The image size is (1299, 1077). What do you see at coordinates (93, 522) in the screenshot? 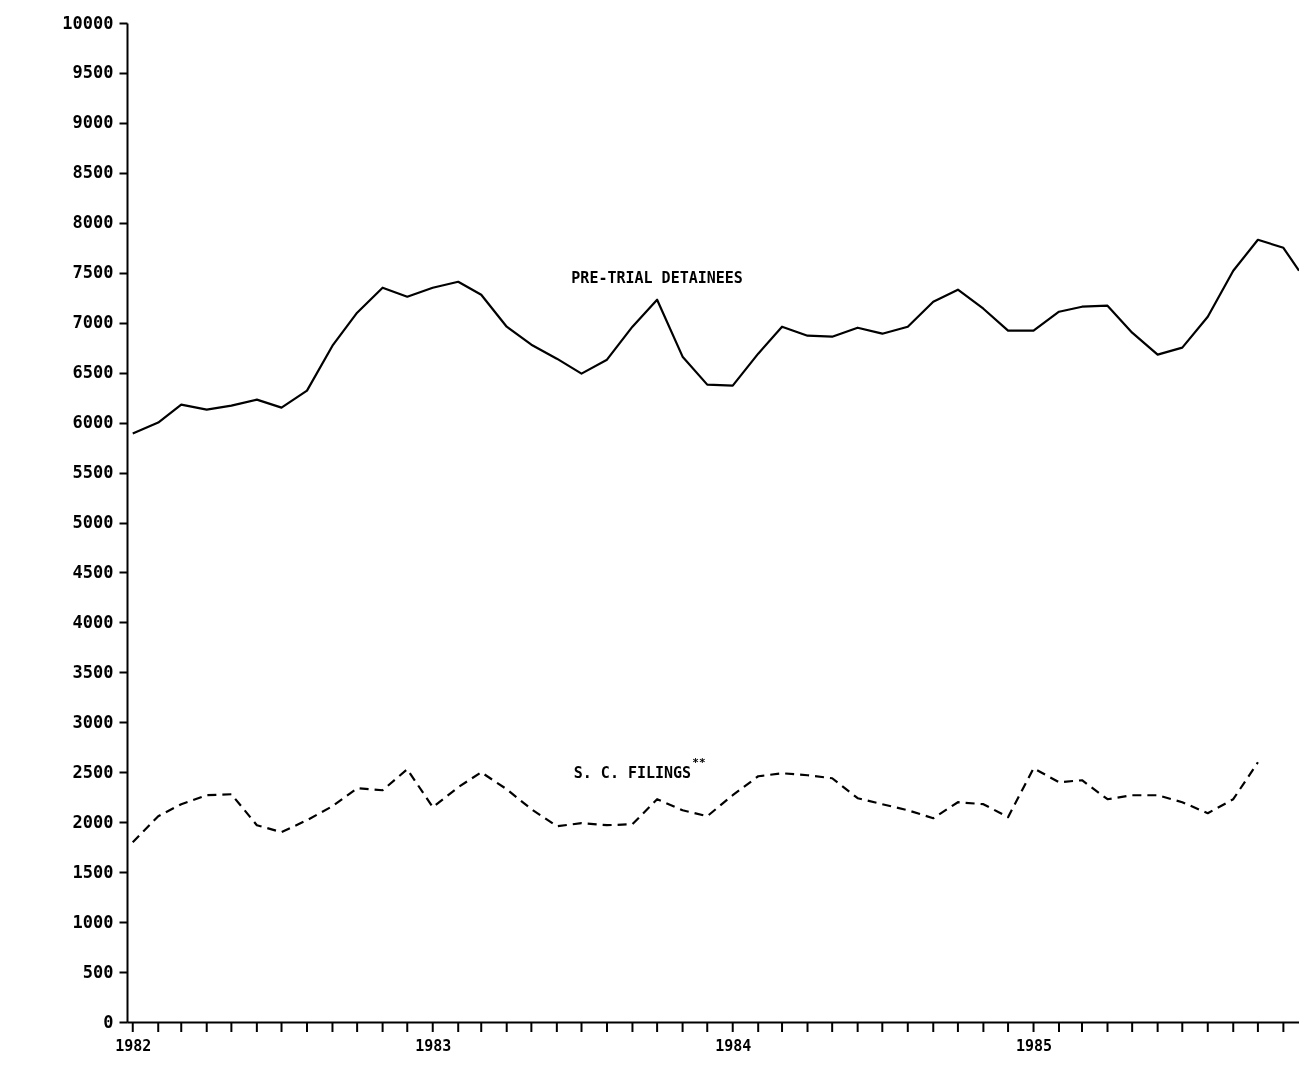
I see `y-tick-label: 5000` at bounding box center [93, 522].